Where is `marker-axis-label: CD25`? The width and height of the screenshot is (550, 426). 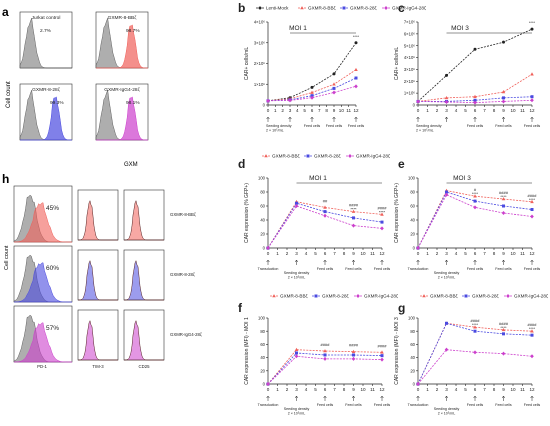
marker-axis-label: CD25 is located at coordinates (145, 366).